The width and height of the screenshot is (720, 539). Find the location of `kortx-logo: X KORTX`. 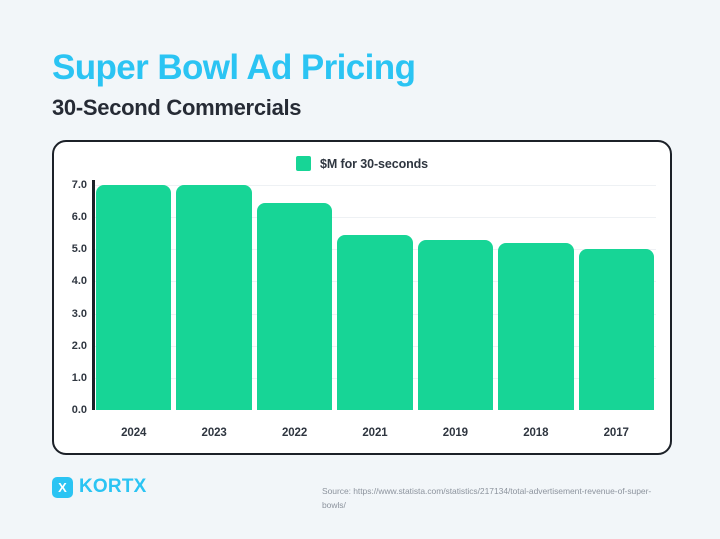

kortx-logo: X KORTX is located at coordinates (99, 487).